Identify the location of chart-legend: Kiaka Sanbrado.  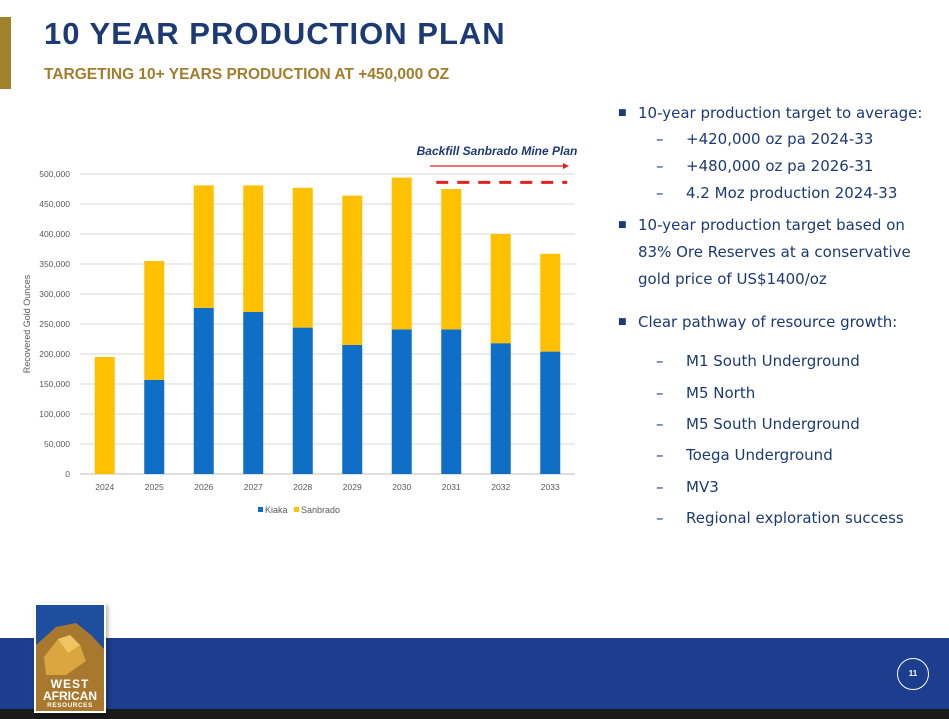
(299, 510).